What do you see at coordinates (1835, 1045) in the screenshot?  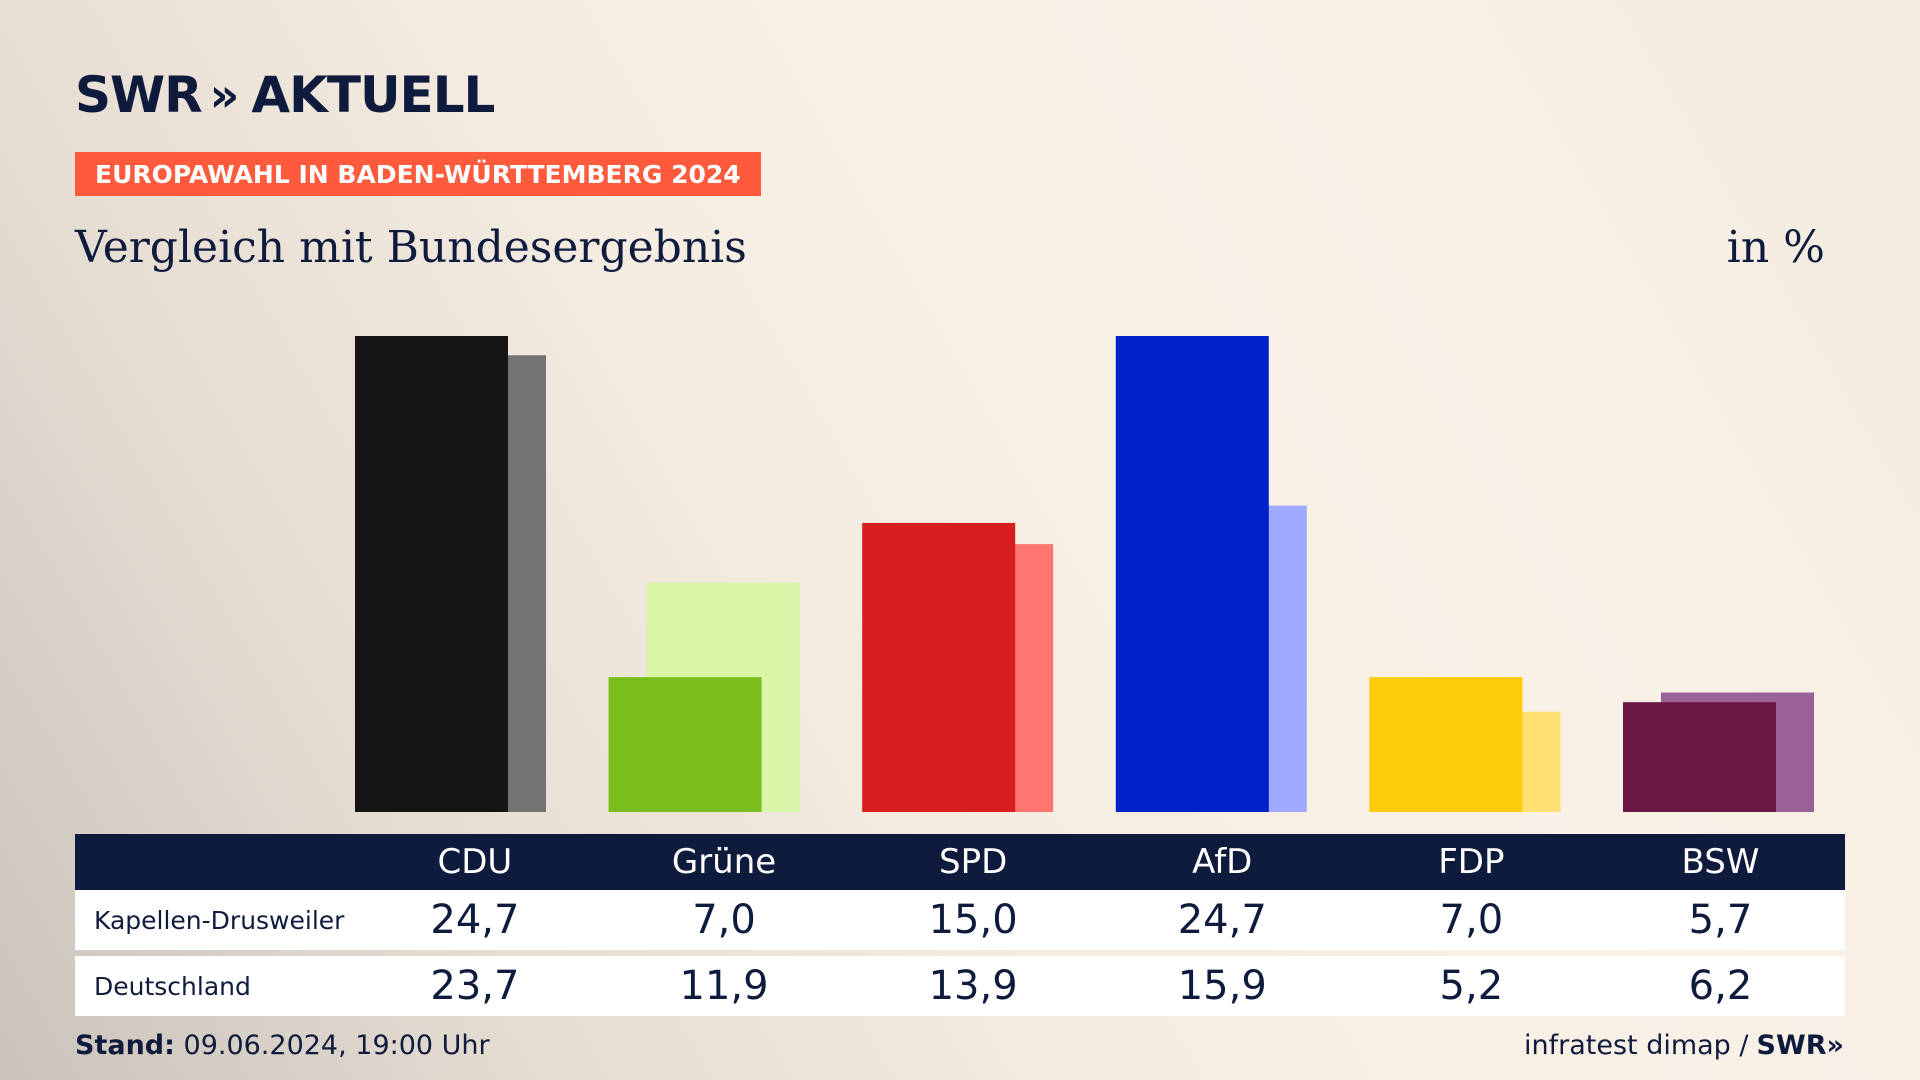 I see `chevron-right-icon: »` at bounding box center [1835, 1045].